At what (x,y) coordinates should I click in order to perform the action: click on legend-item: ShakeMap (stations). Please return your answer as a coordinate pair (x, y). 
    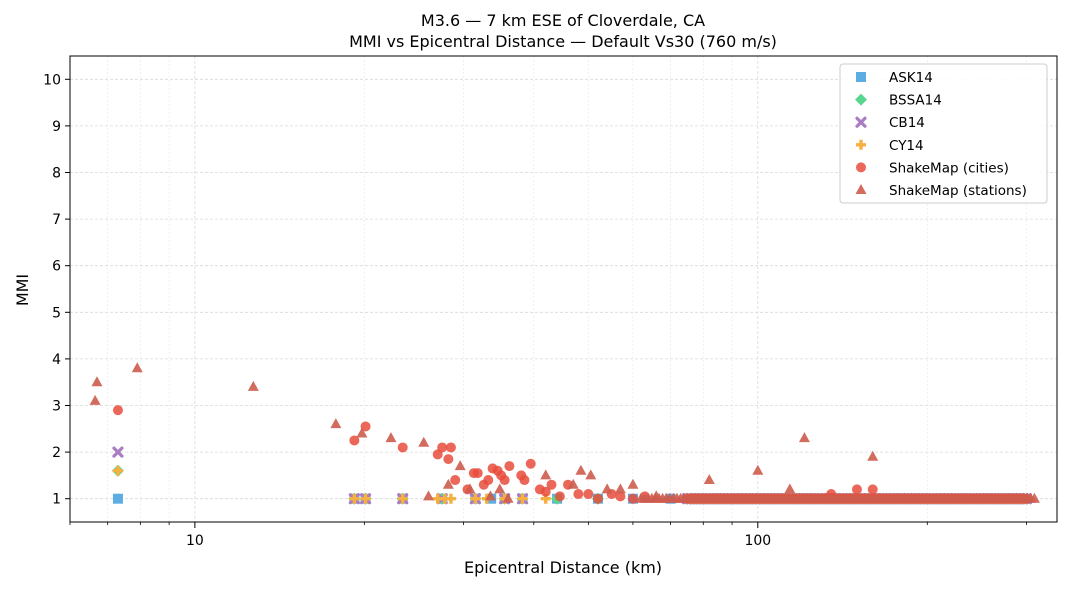
    Looking at the image, I should click on (941, 191).